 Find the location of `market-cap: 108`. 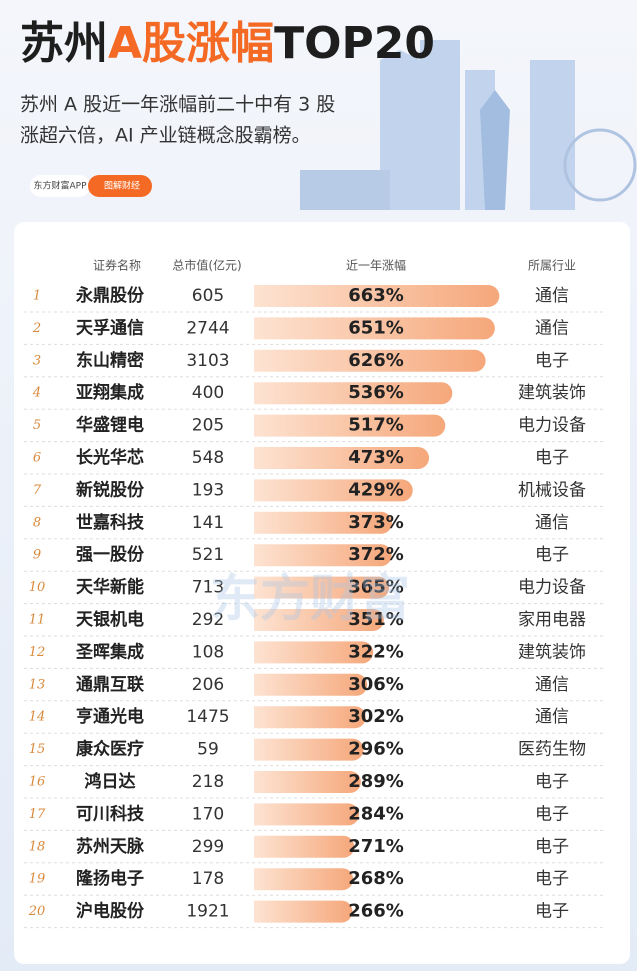

market-cap: 108 is located at coordinates (208, 652).